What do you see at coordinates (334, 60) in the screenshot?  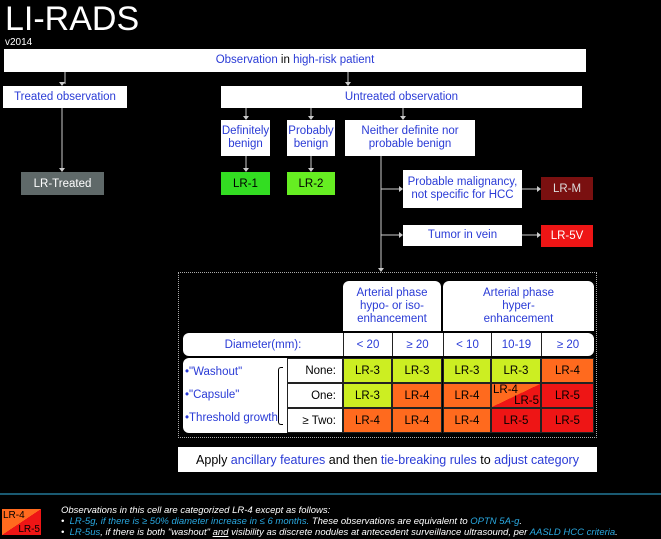 I see `top-text-c: high-risk patient` at bounding box center [334, 60].